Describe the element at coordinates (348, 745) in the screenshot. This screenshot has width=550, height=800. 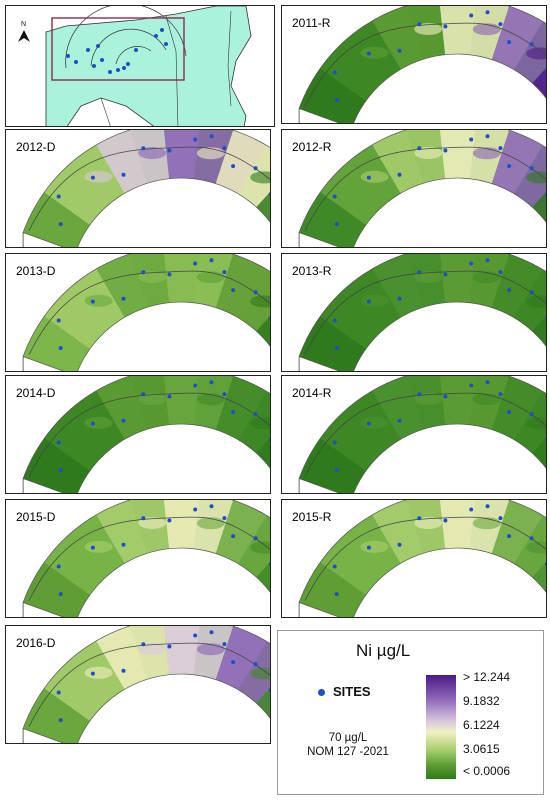
I see `limit-note: 70 µg/L NOM 127 -2021` at that location.